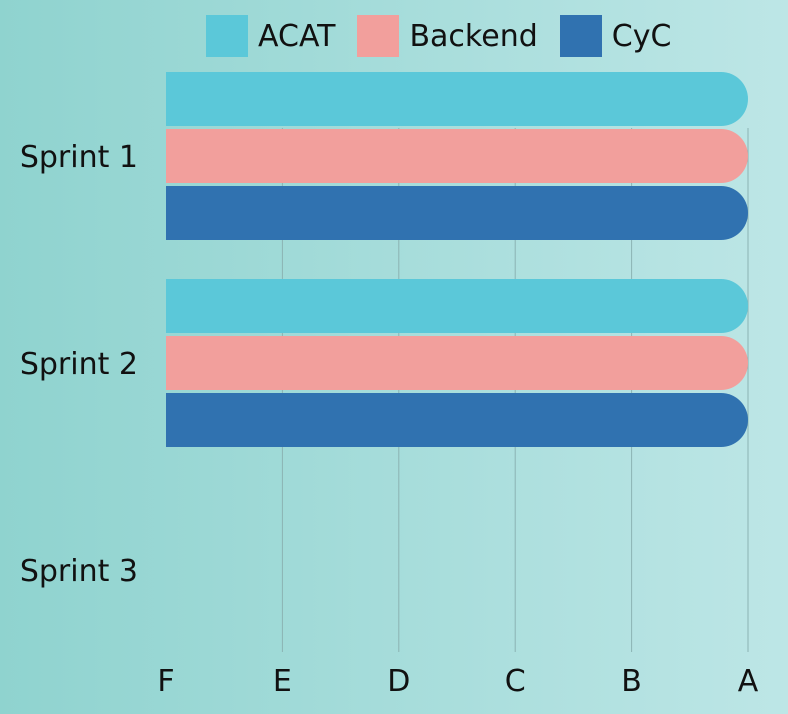 This screenshot has height=714, width=788. What do you see at coordinates (631, 681) in the screenshot?
I see `x-tick-label: B` at bounding box center [631, 681].